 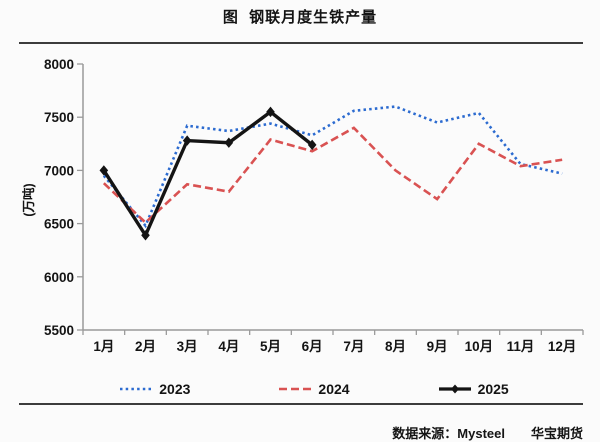 I want to click on y-tick-label: 7000, so click(x=59, y=170).